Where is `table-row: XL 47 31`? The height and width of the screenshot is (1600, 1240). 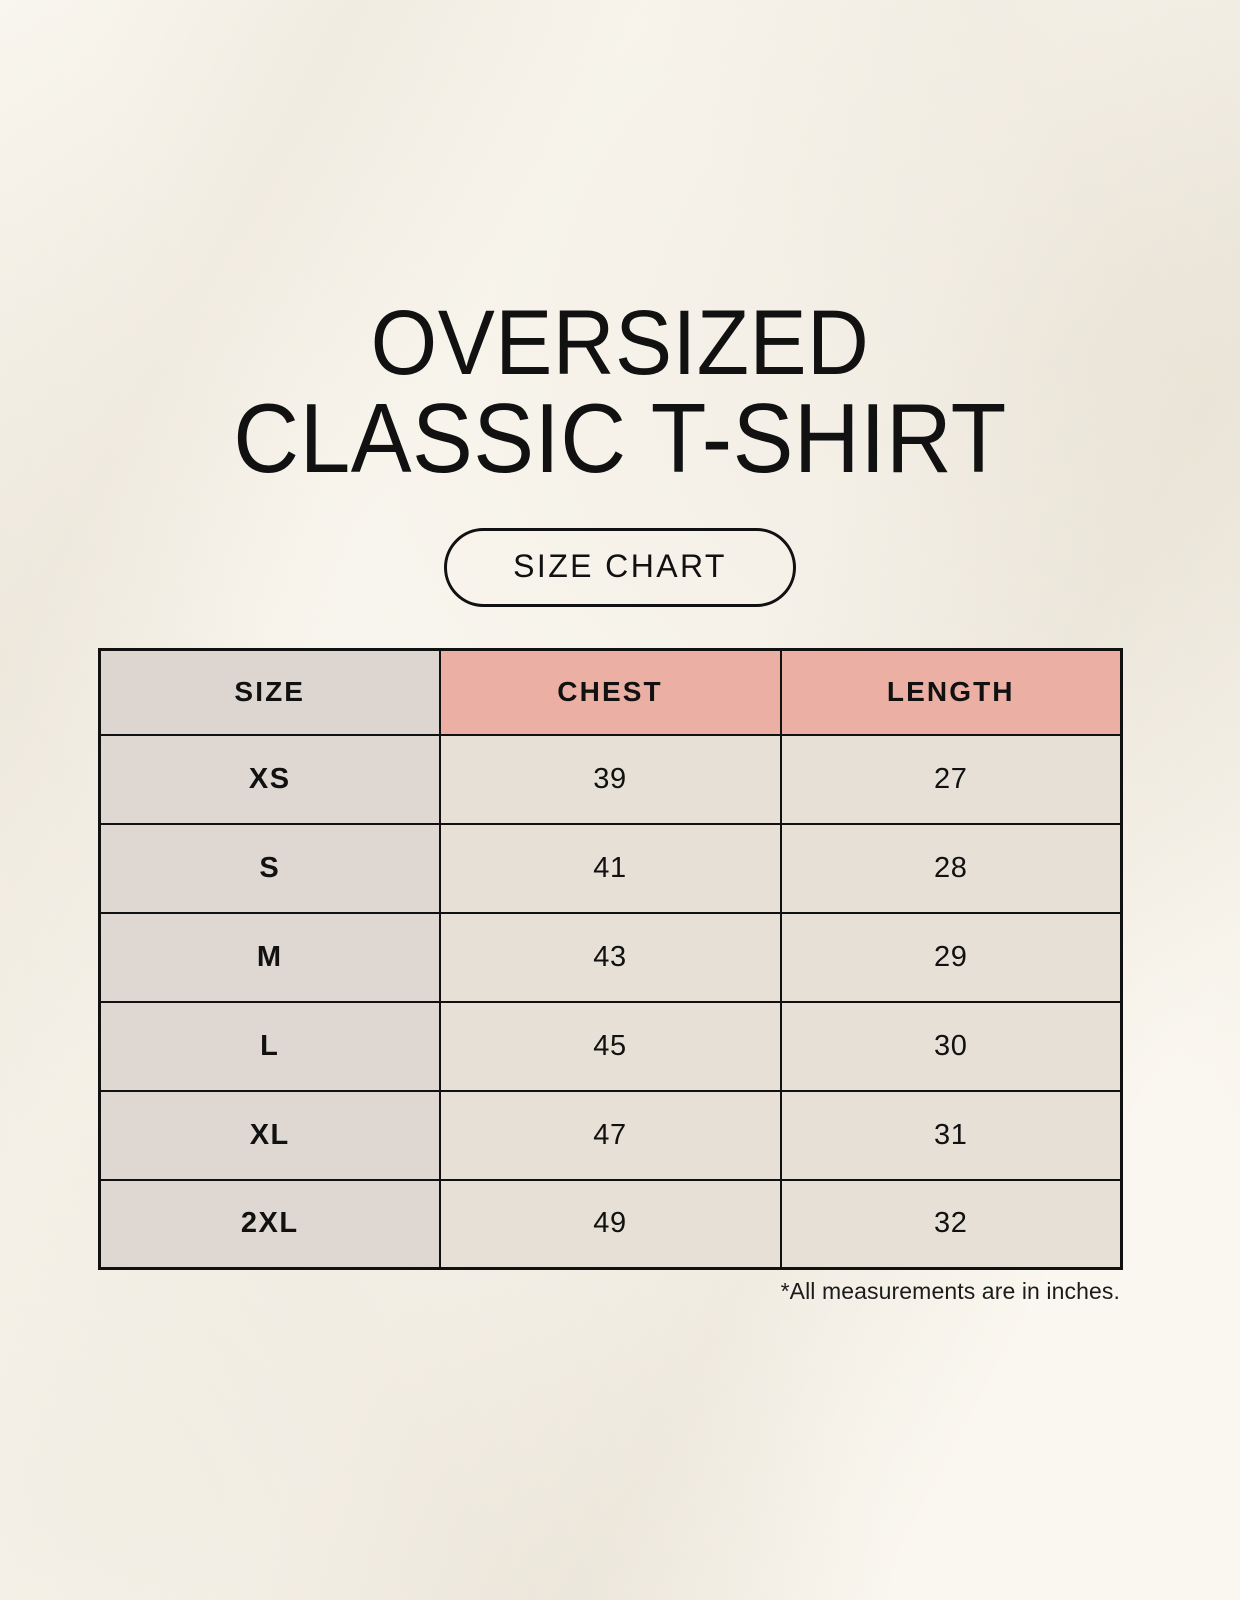
table-row: XL 47 31 is located at coordinates (610, 1135).